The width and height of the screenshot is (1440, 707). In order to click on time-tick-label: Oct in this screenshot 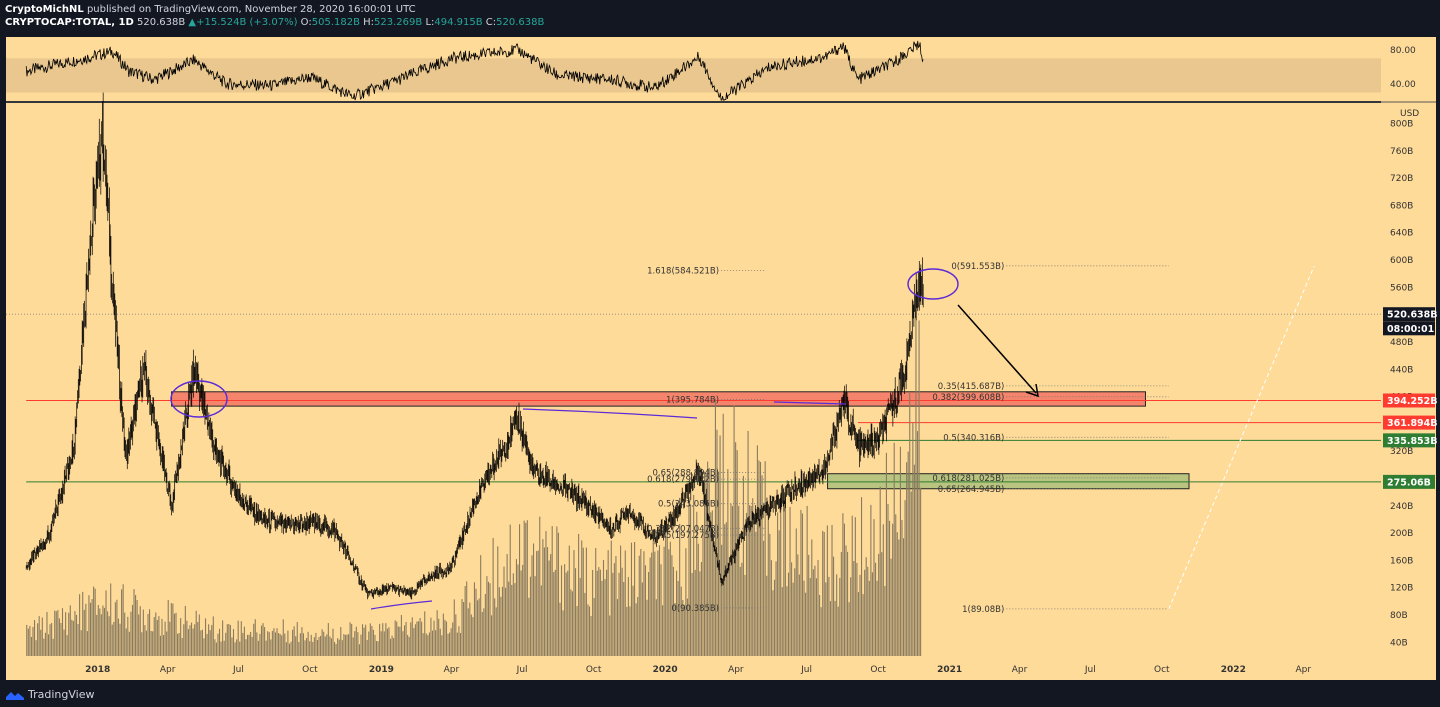, I will do `click(1162, 670)`.